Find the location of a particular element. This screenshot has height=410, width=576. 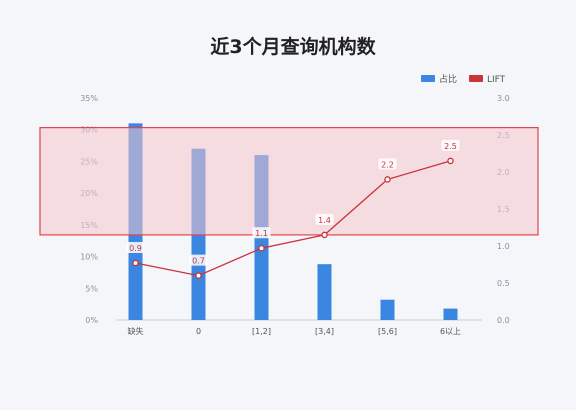

lift-data-label-3: 1.4 is located at coordinates (324, 220).